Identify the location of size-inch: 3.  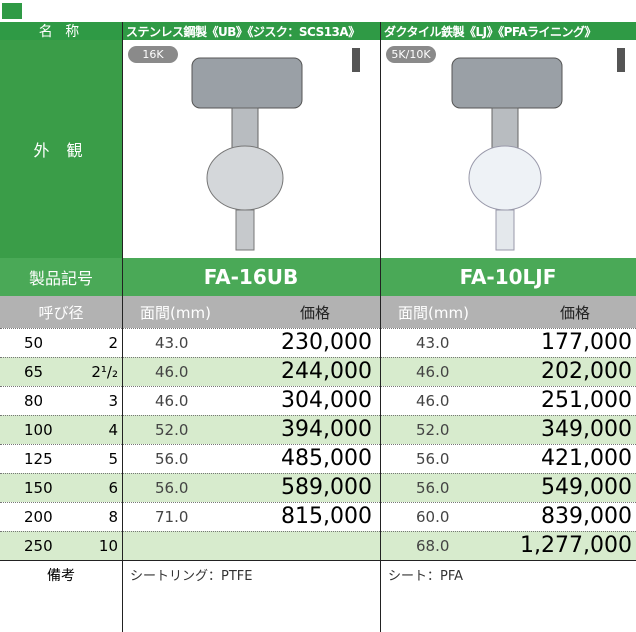
(113, 400).